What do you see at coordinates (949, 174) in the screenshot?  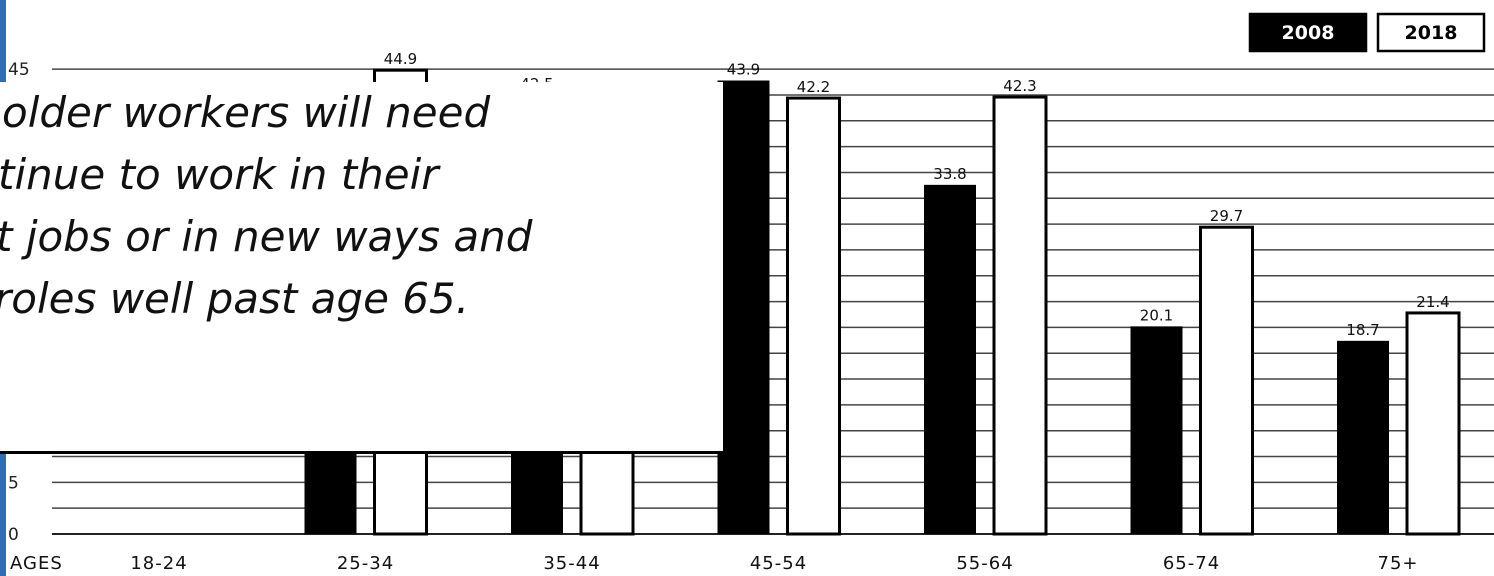 I see `value-label-2008-55-64: 33.8` at bounding box center [949, 174].